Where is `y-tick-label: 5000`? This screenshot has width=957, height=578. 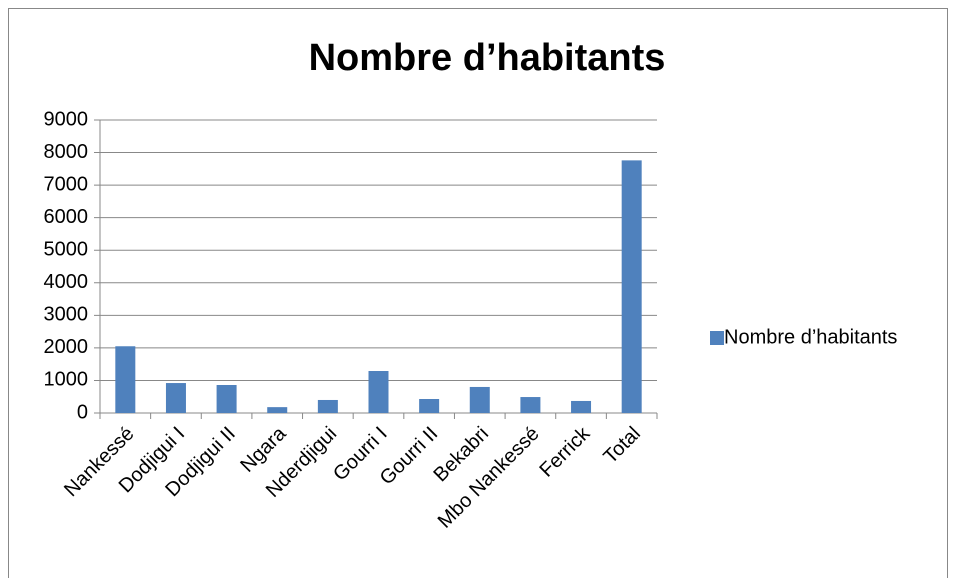 y-tick-label: 5000 is located at coordinates (66, 250).